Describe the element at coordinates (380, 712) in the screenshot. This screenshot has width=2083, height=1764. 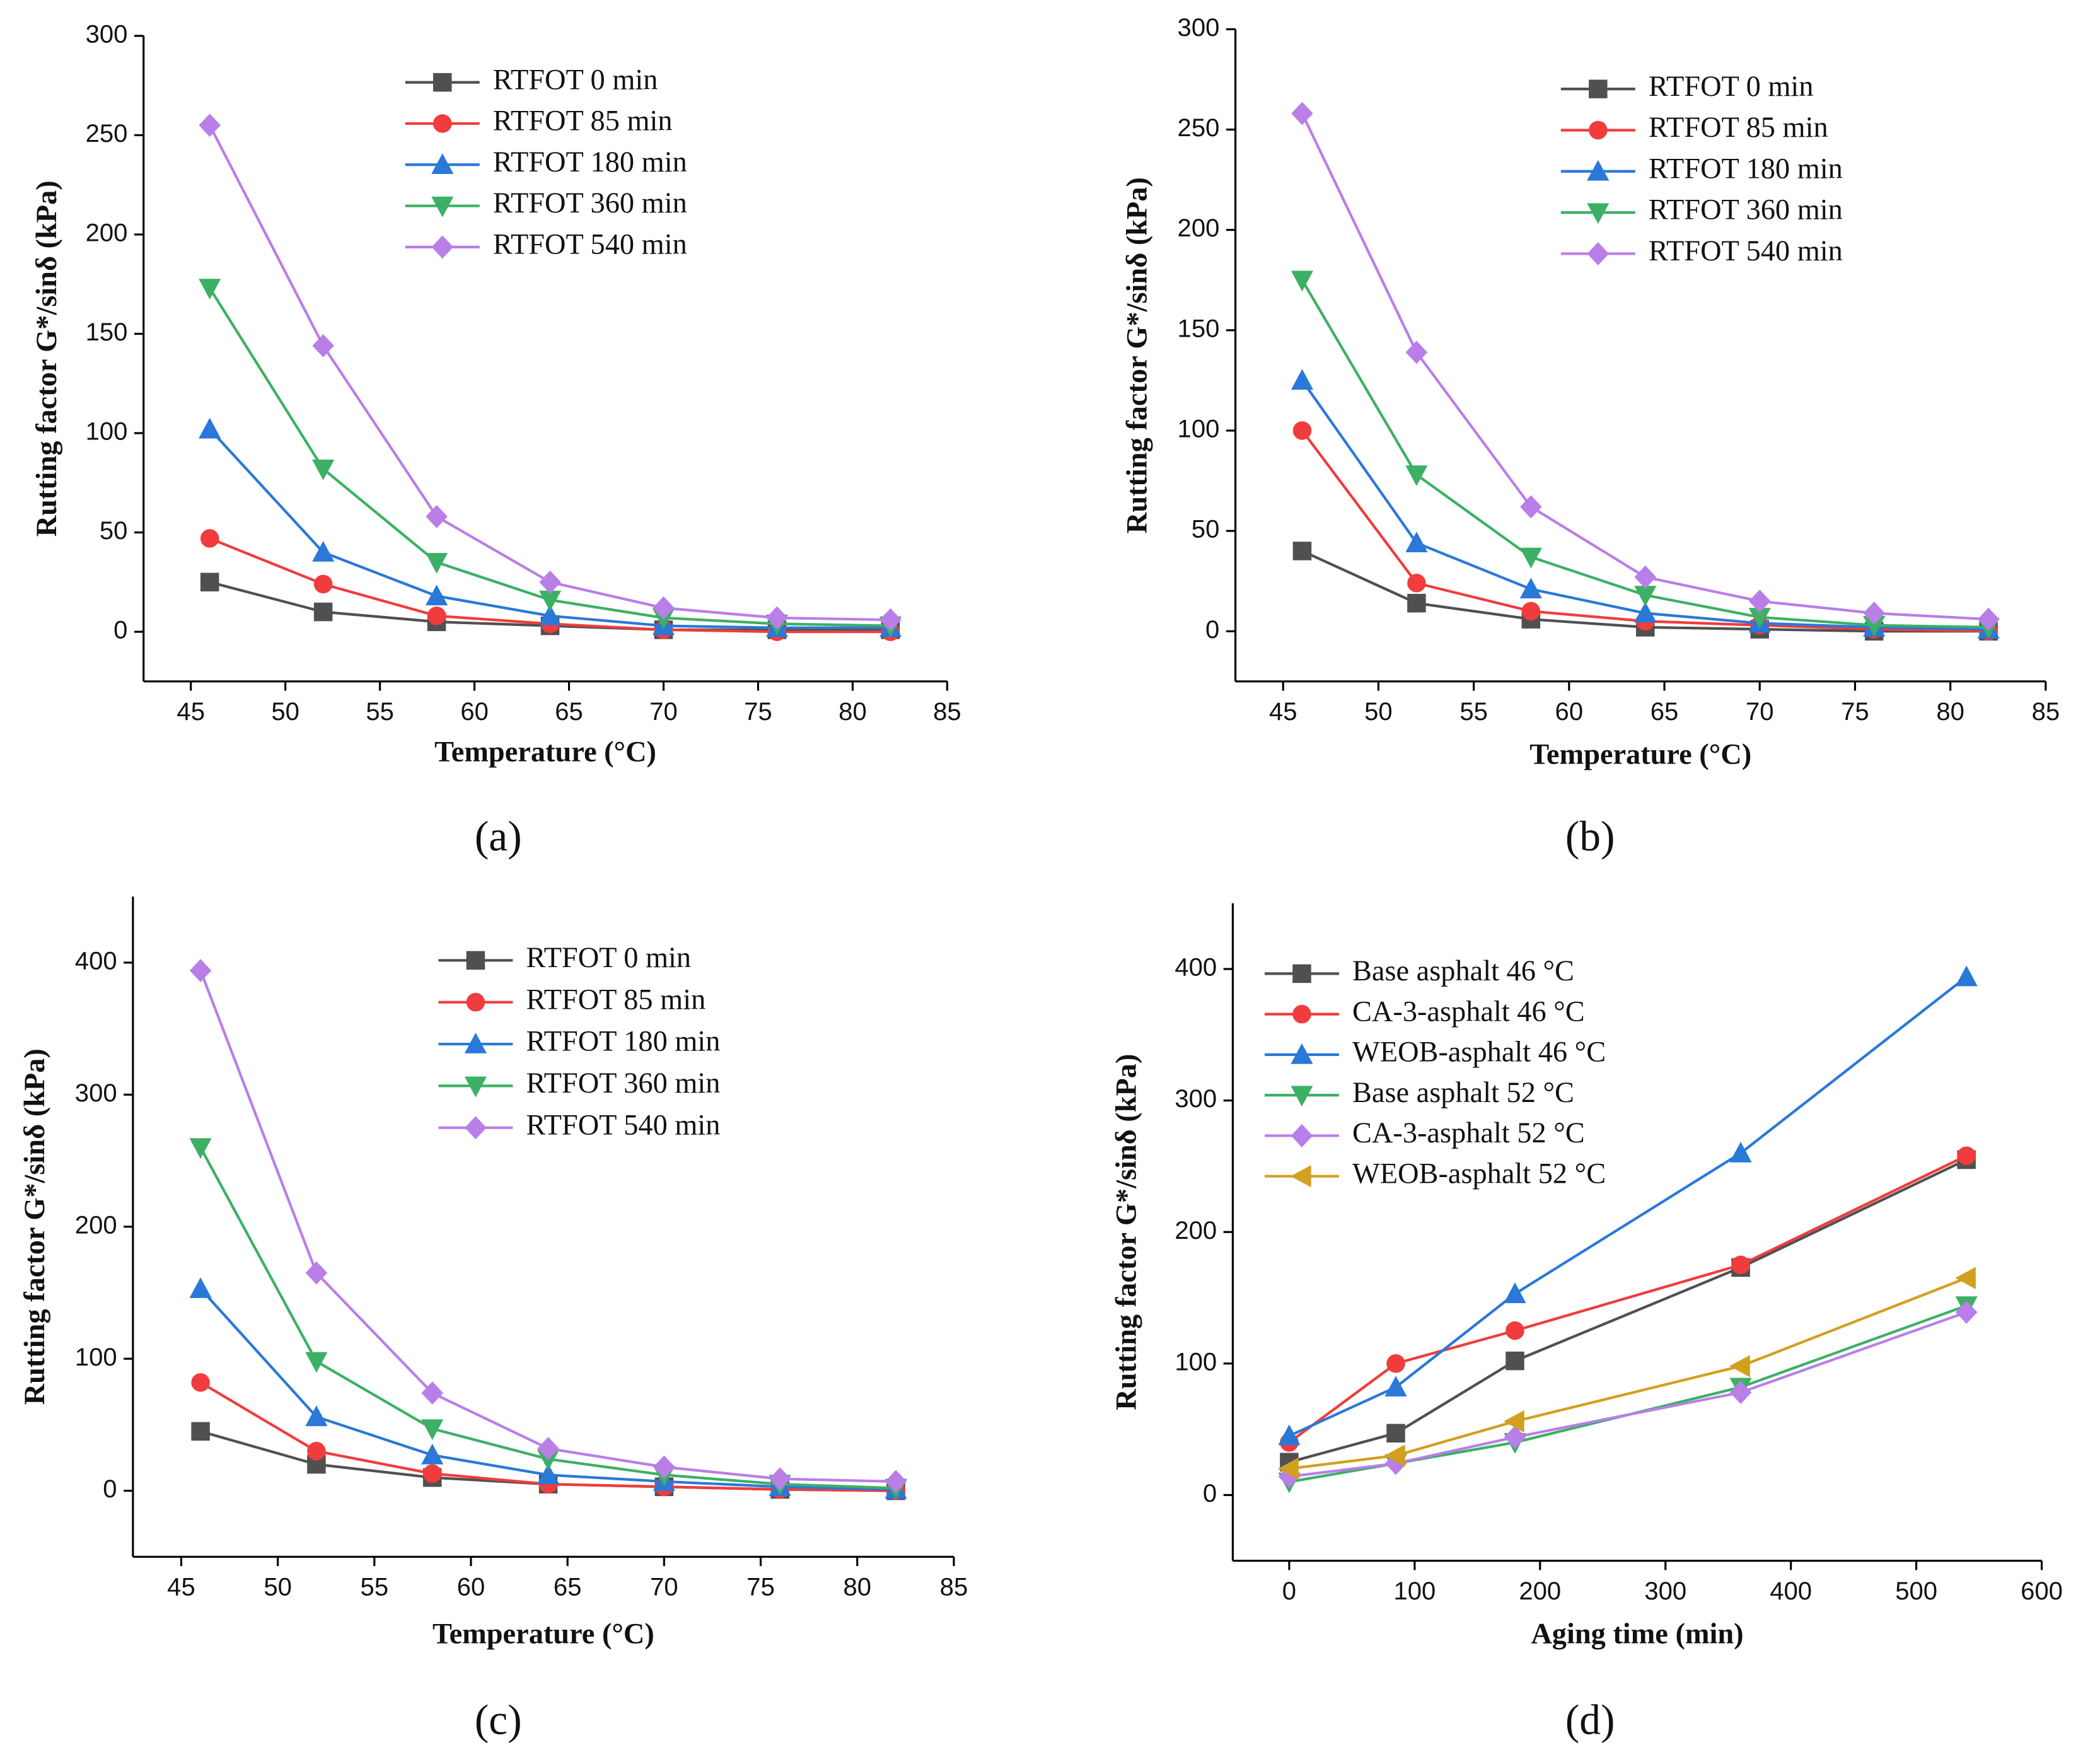
I see `x-tick-label: 55` at that location.